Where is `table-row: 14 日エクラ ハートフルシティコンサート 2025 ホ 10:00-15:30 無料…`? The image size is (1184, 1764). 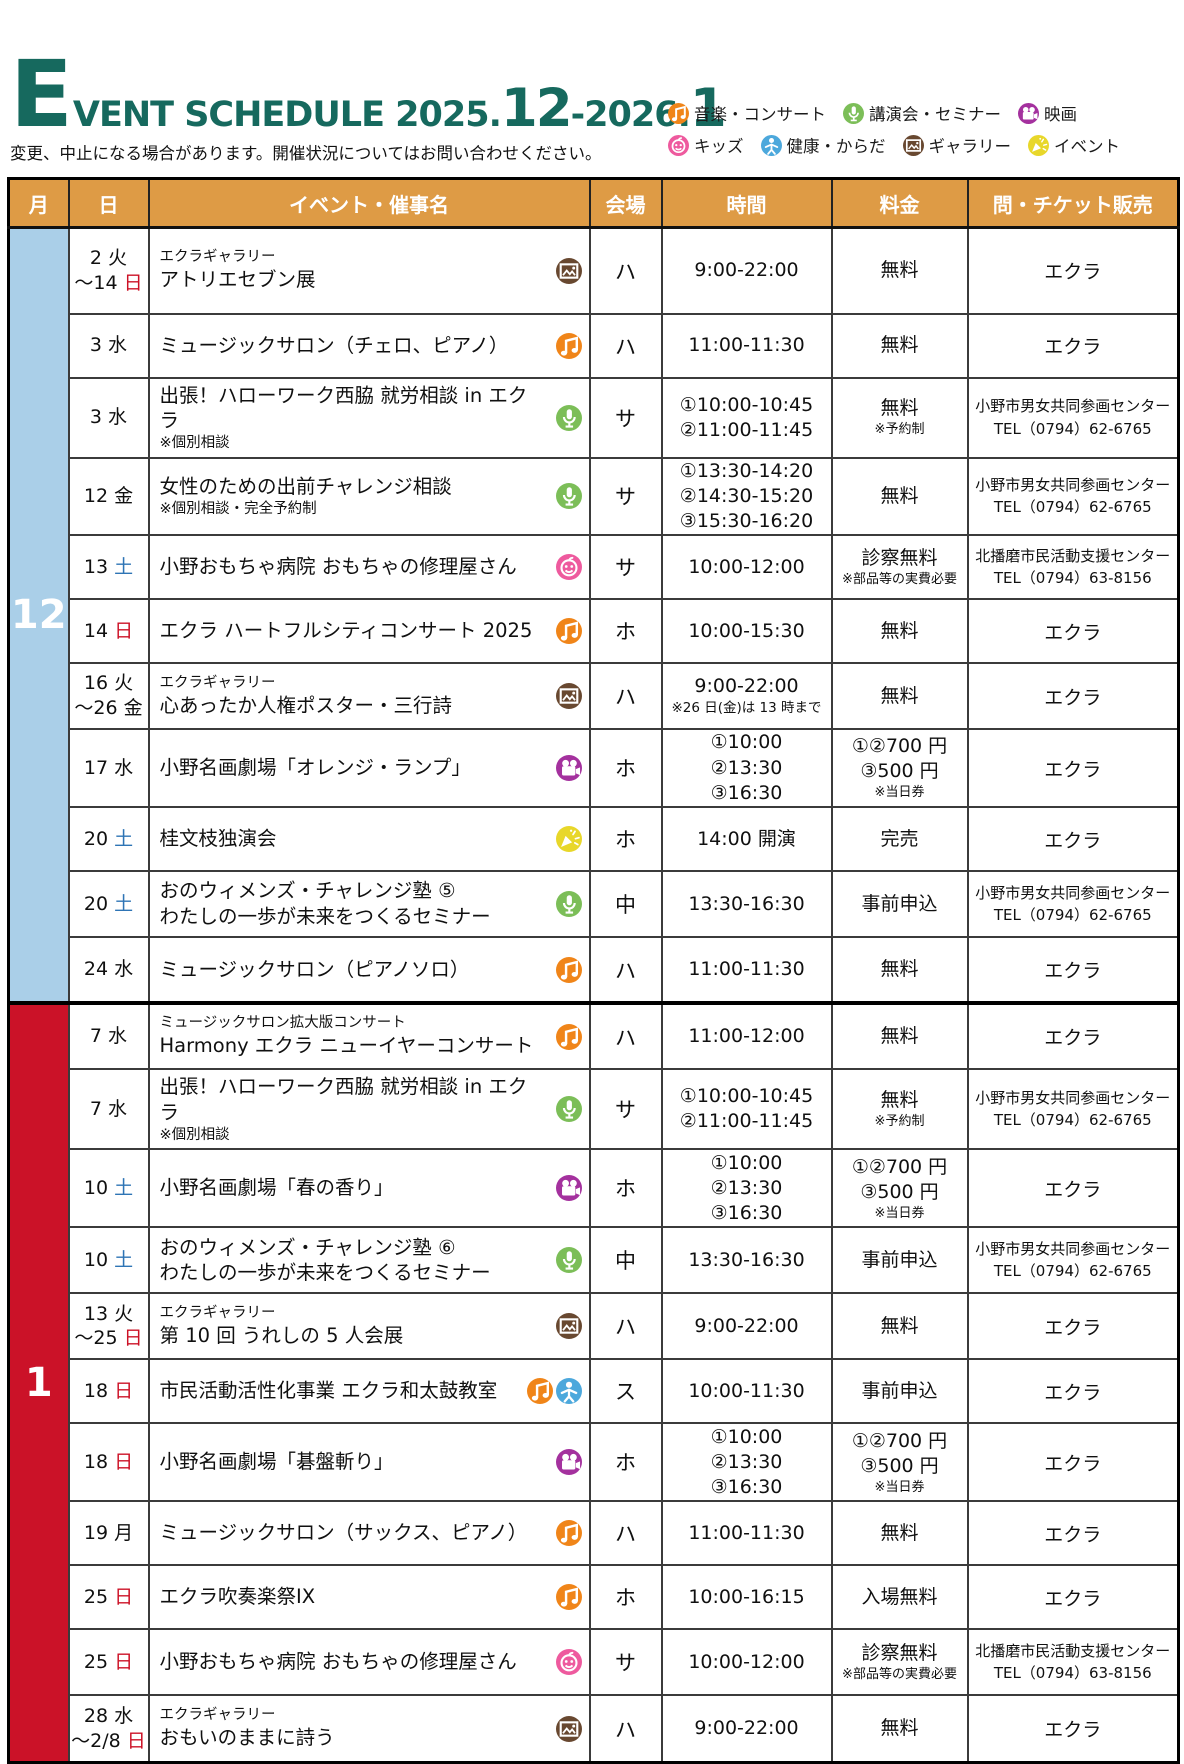
table-row: 14 日エクラ ハートフルシティコンサート 2025 ホ 10:00-15:30 無料… is located at coordinates (594, 631).